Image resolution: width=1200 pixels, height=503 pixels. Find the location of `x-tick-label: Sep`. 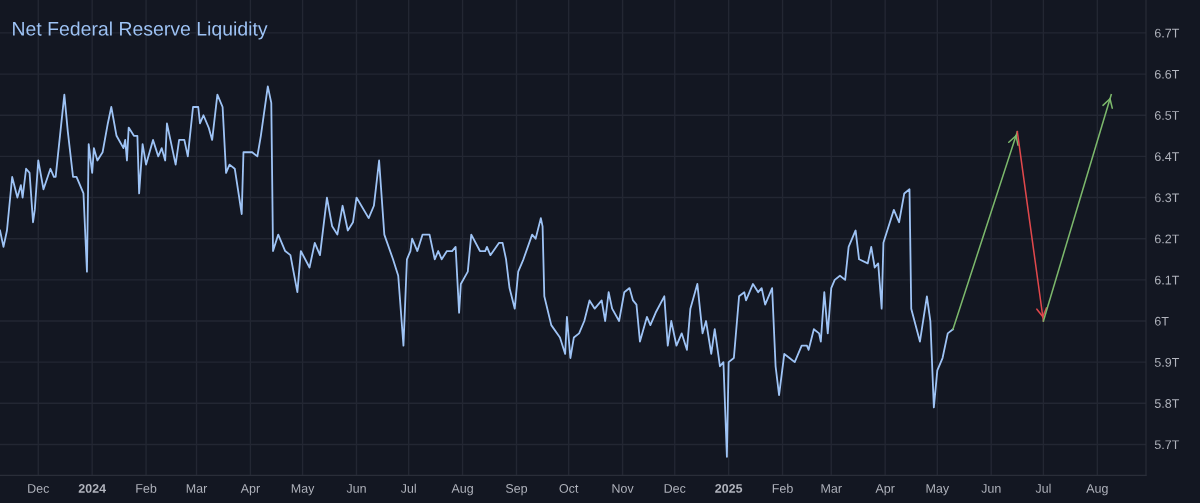

x-tick-label: Sep is located at coordinates (516, 490).